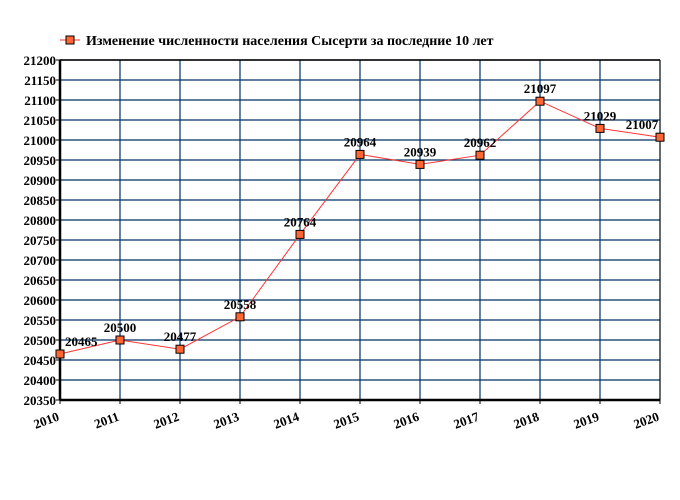 This screenshot has width=680, height=500. I want to click on data-label: 20477, so click(180, 336).